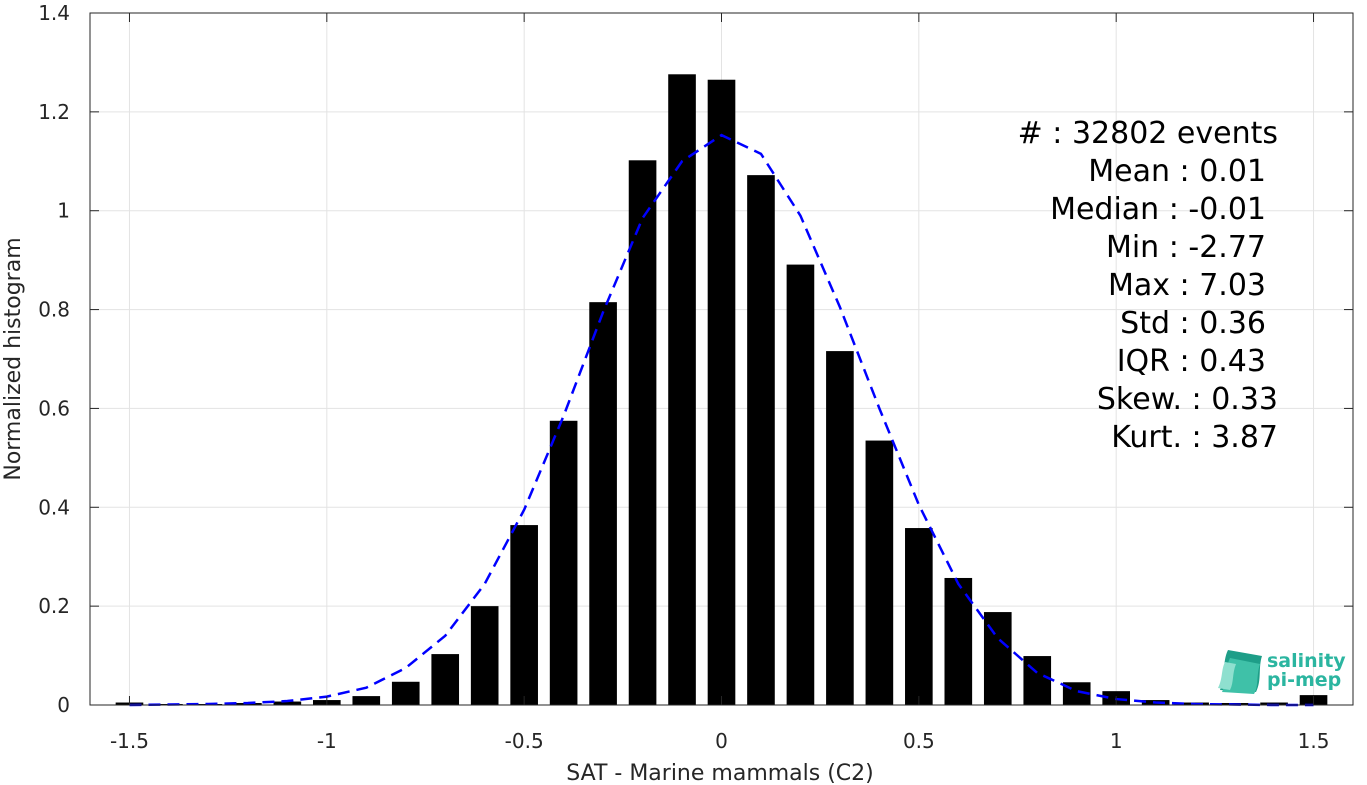 This screenshot has height=785, width=1367. What do you see at coordinates (1194, 437) in the screenshot?
I see `stat-kurt: Kurt. : 3.87` at bounding box center [1194, 437].